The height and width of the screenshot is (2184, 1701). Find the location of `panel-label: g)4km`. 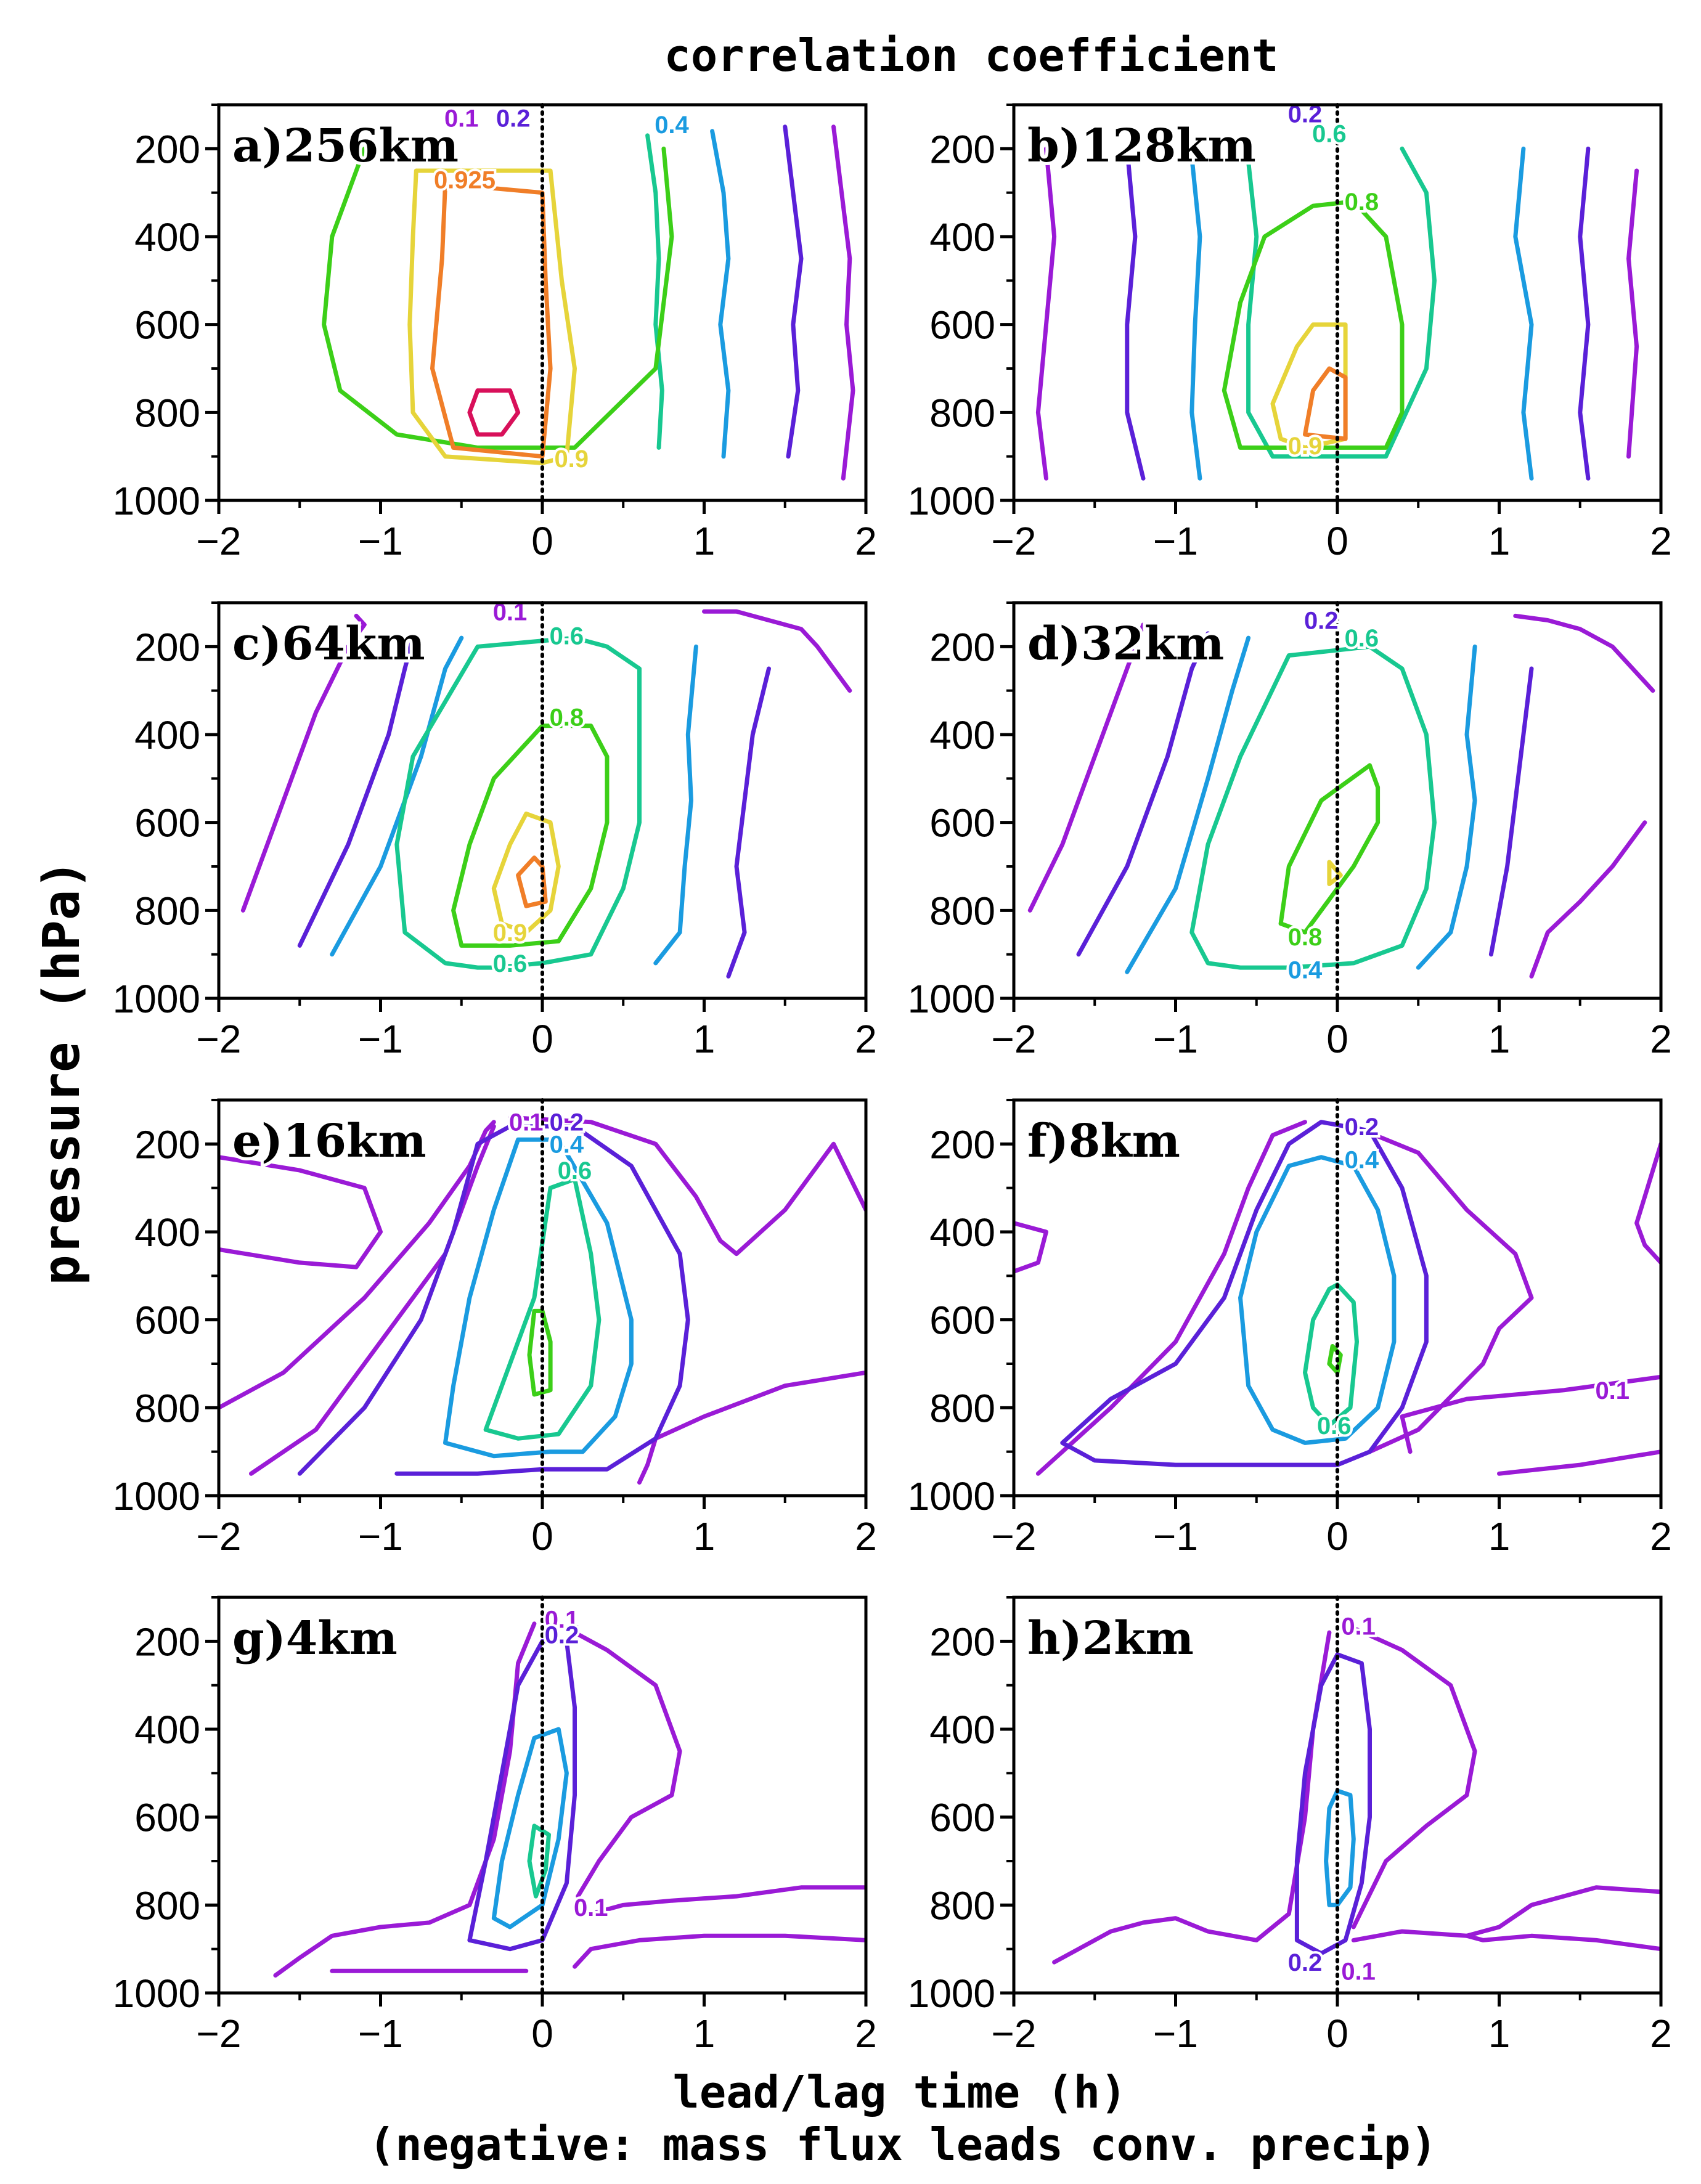

panel-label: g)4km is located at coordinates (315, 1639).